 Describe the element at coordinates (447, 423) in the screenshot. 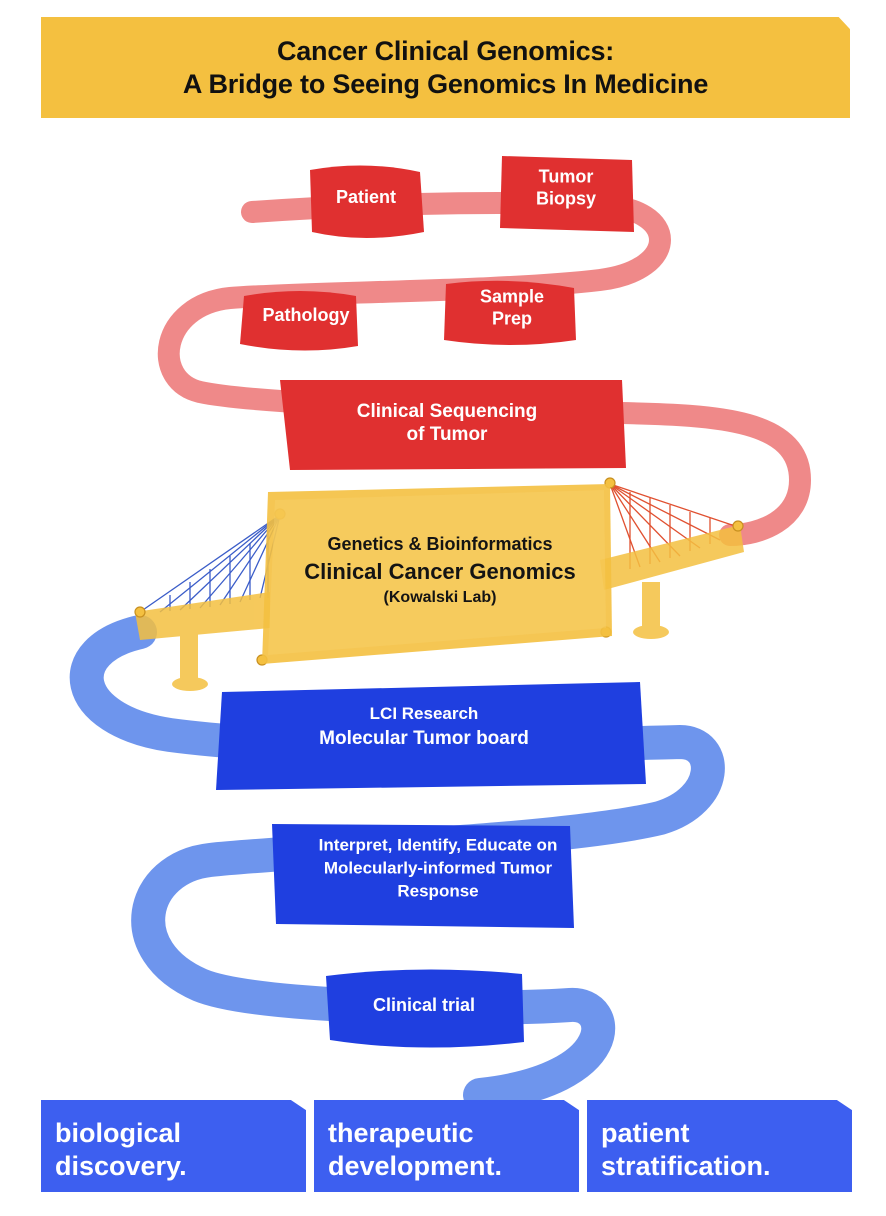

I see `step-sequencing-label: Clinical Sequencing of Tumor` at that location.